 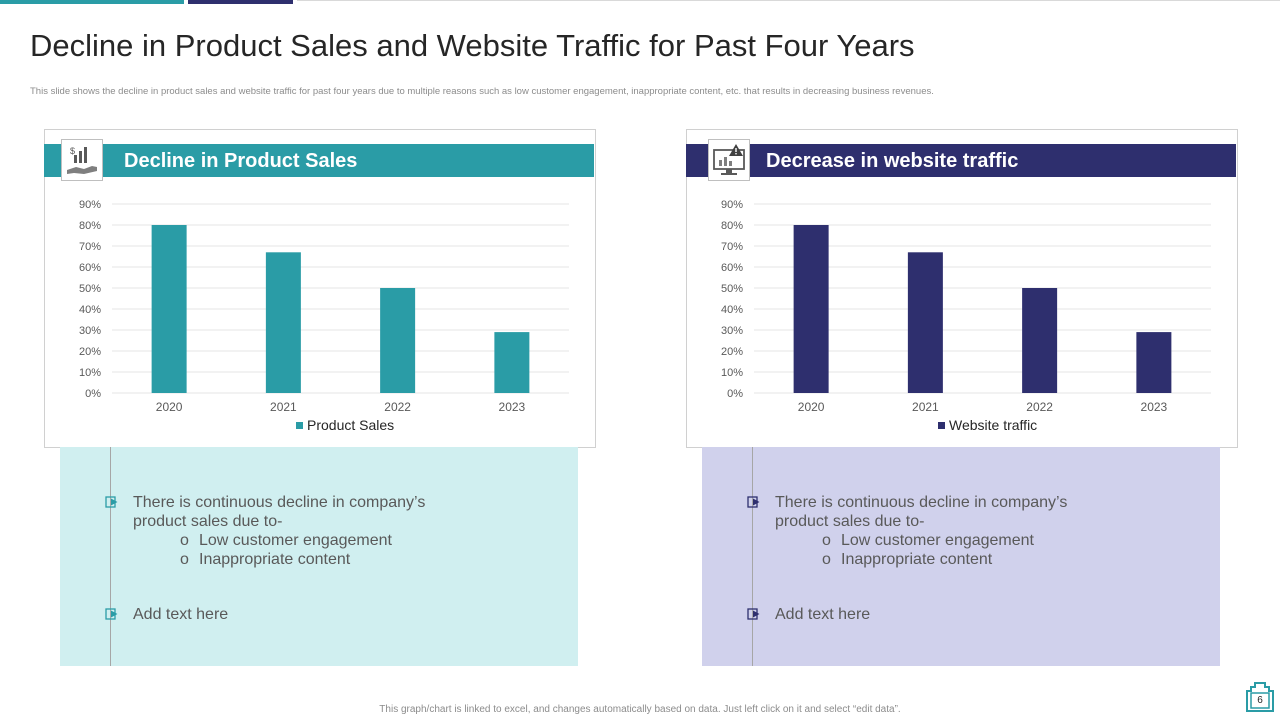 I want to click on textbox-divider-website-traffic, so click(x=752, y=556).